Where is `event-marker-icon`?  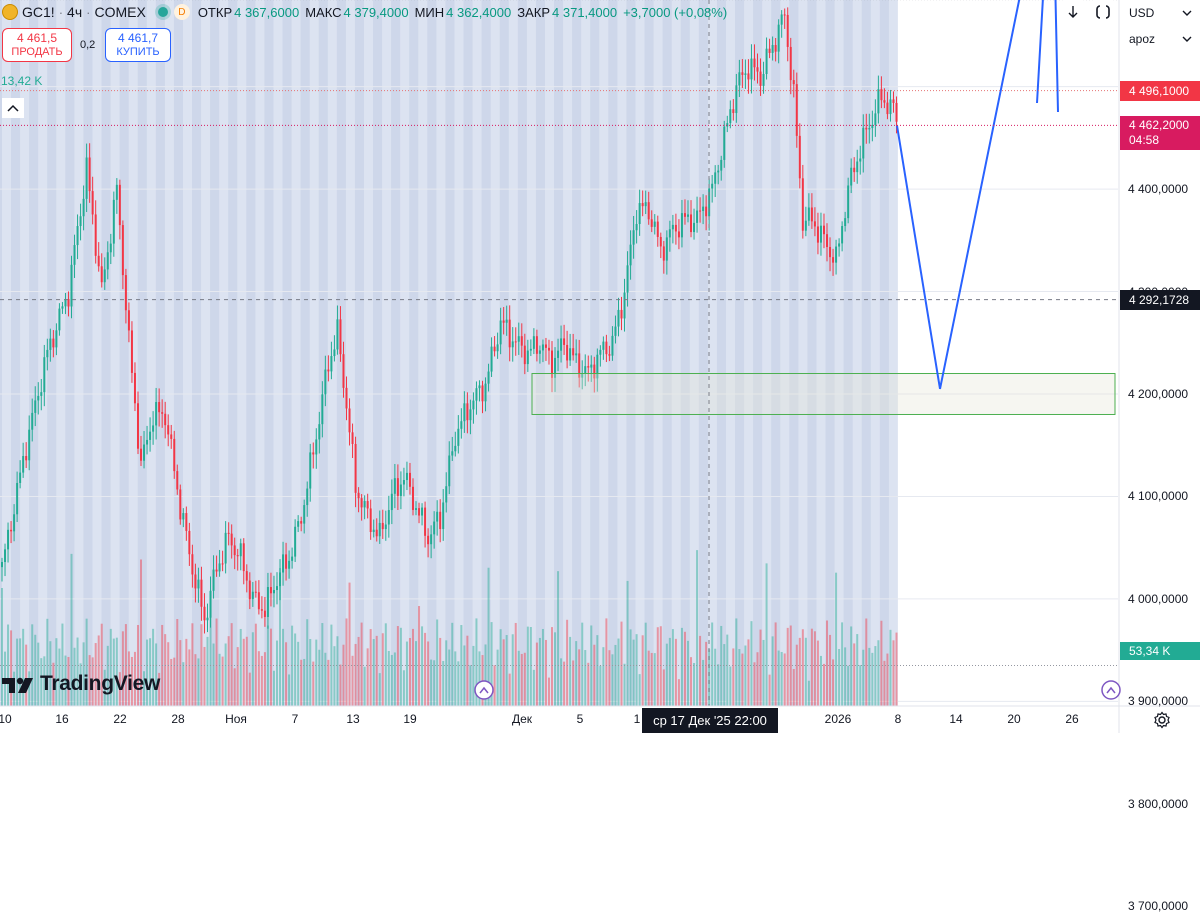
event-marker-icon is located at coordinates (1111, 690).